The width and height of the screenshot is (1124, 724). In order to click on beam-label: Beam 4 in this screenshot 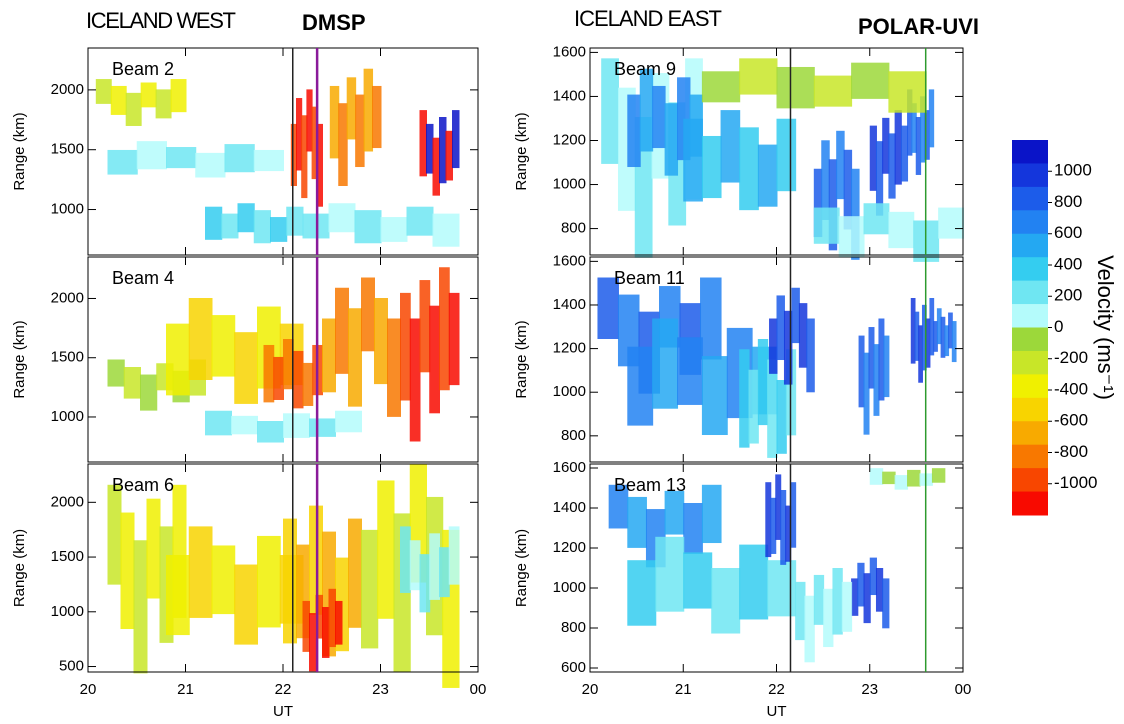, I will do `click(143, 278)`.